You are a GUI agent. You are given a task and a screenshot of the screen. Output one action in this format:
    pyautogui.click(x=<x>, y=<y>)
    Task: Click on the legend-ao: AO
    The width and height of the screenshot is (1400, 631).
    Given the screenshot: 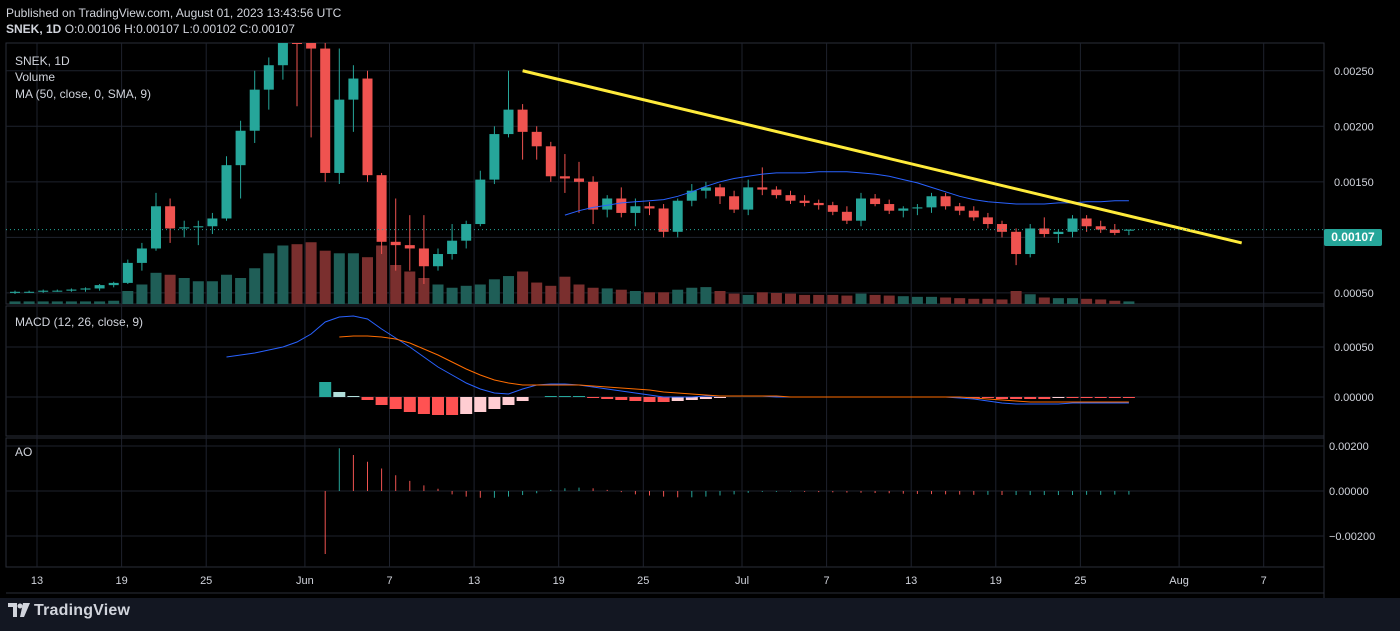 What is the action you would take?
    pyautogui.click(x=24, y=452)
    